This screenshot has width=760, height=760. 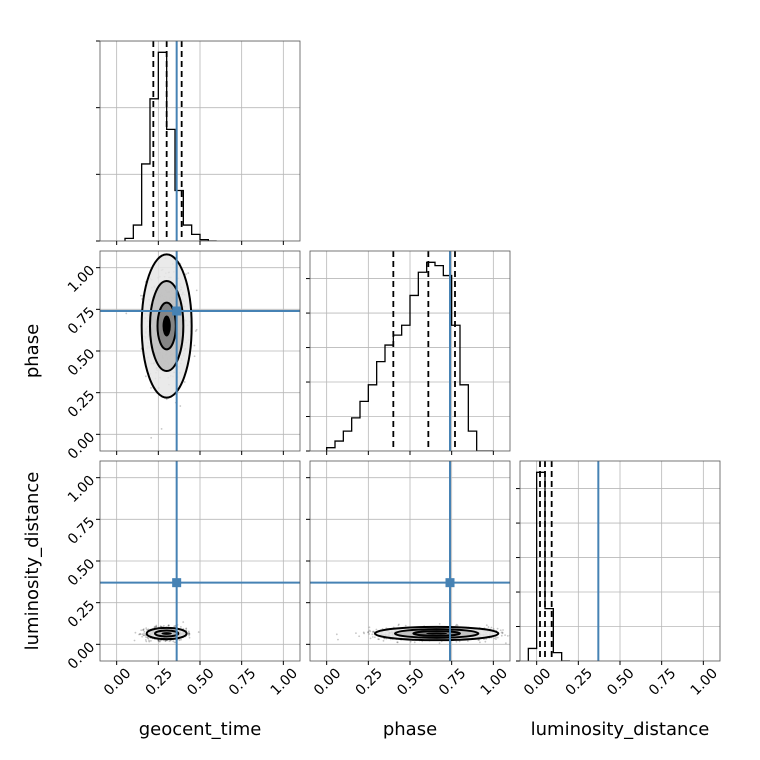 I want to click on y-tick-label: 0.75, so click(x=81, y=530).